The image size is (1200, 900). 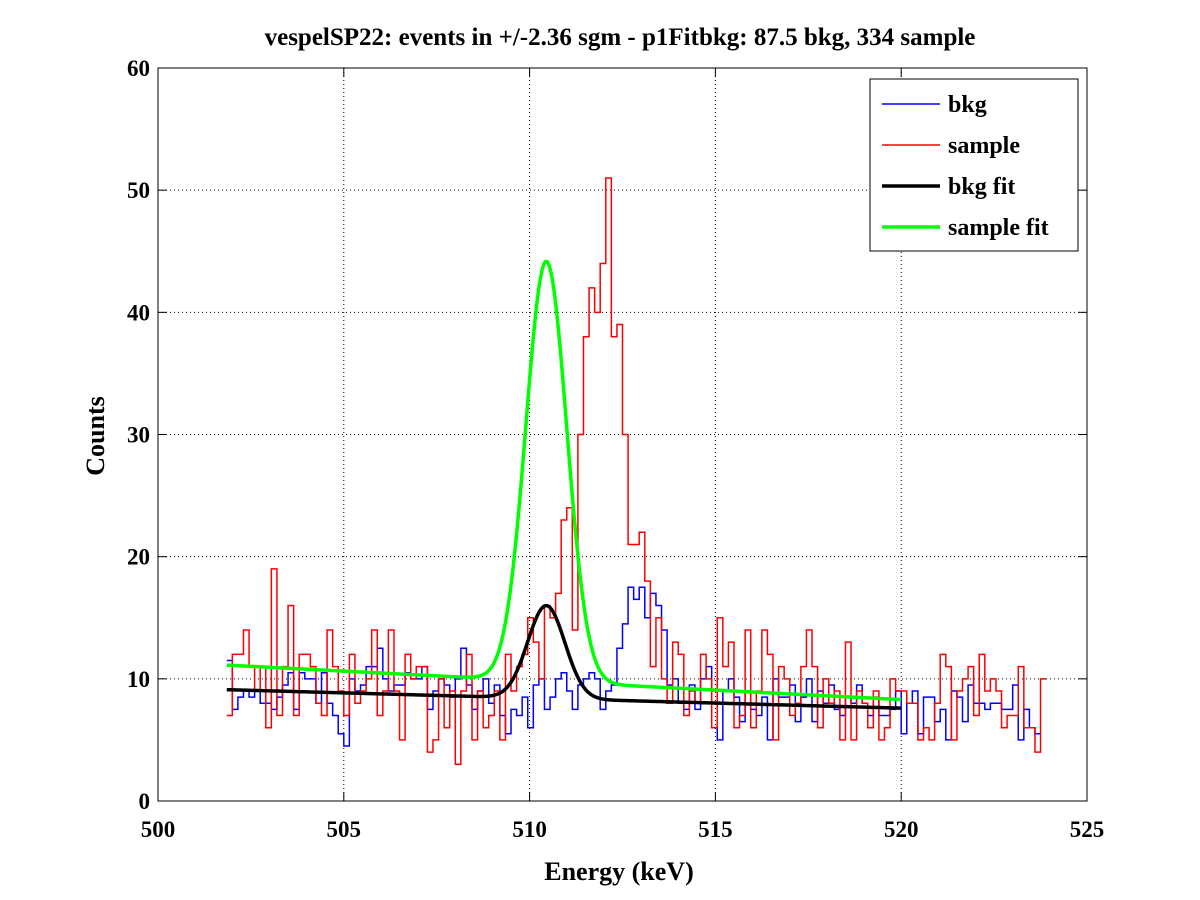 I want to click on legend-label: sample, so click(x=984, y=146).